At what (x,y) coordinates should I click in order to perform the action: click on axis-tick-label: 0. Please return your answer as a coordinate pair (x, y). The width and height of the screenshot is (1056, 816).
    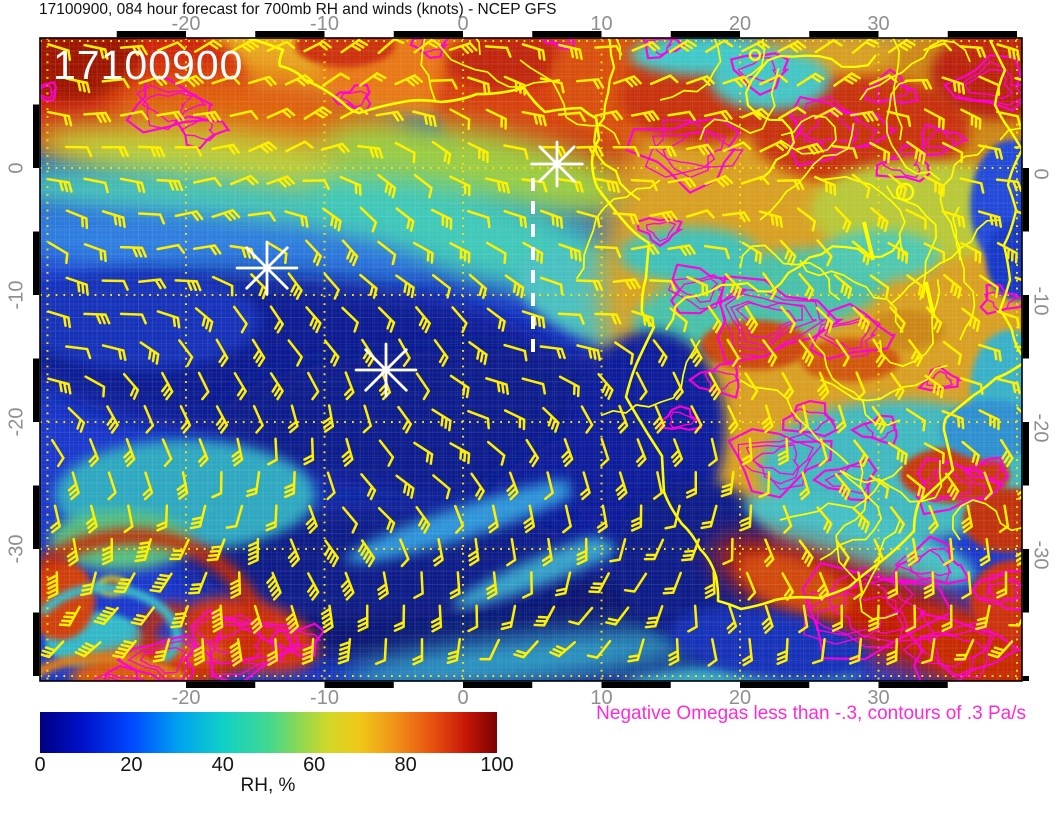
    Looking at the image, I should click on (463, 24).